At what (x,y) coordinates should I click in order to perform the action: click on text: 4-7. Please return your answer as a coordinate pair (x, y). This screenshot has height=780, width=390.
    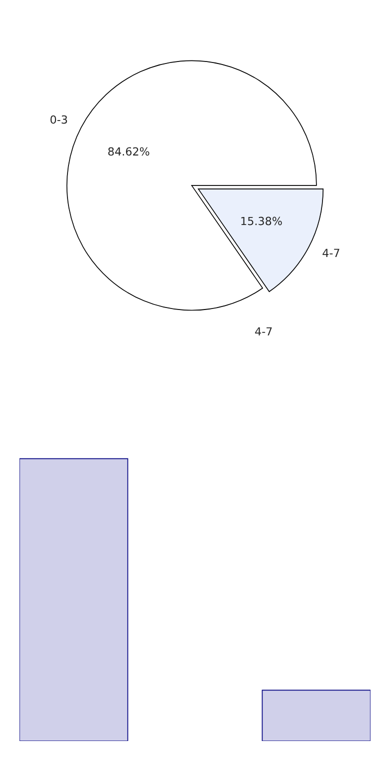
    Looking at the image, I should click on (263, 331).